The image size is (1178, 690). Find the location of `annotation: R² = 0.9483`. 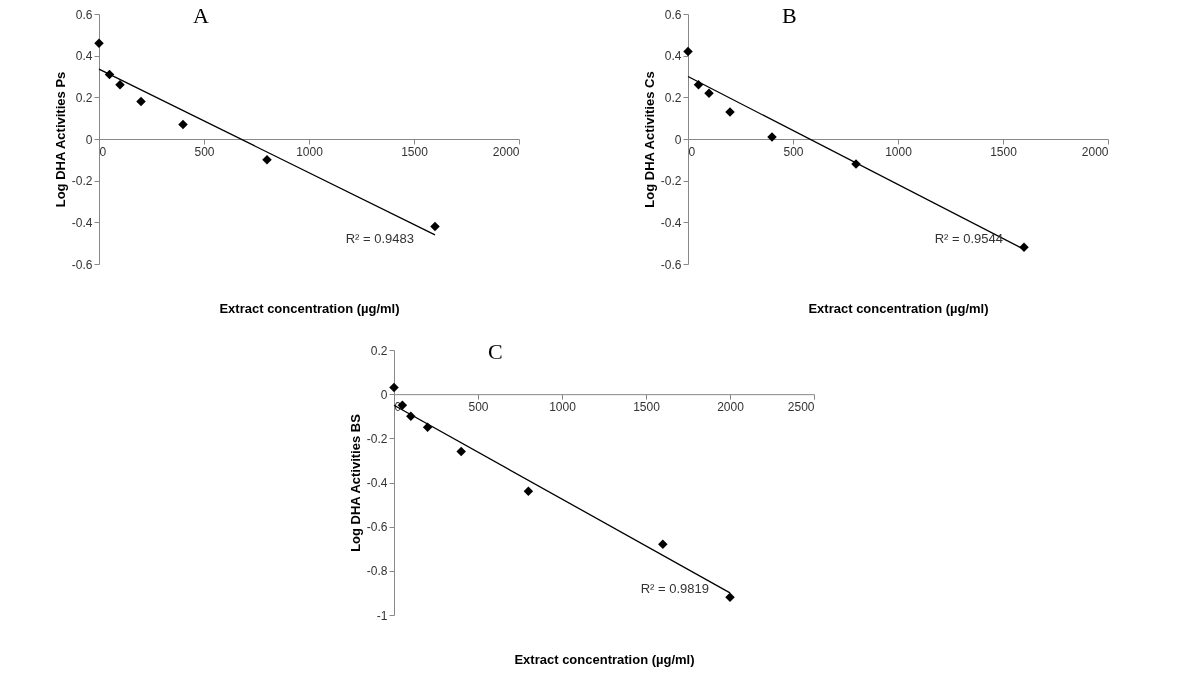

annotation: R² = 0.9483 is located at coordinates (379, 238).